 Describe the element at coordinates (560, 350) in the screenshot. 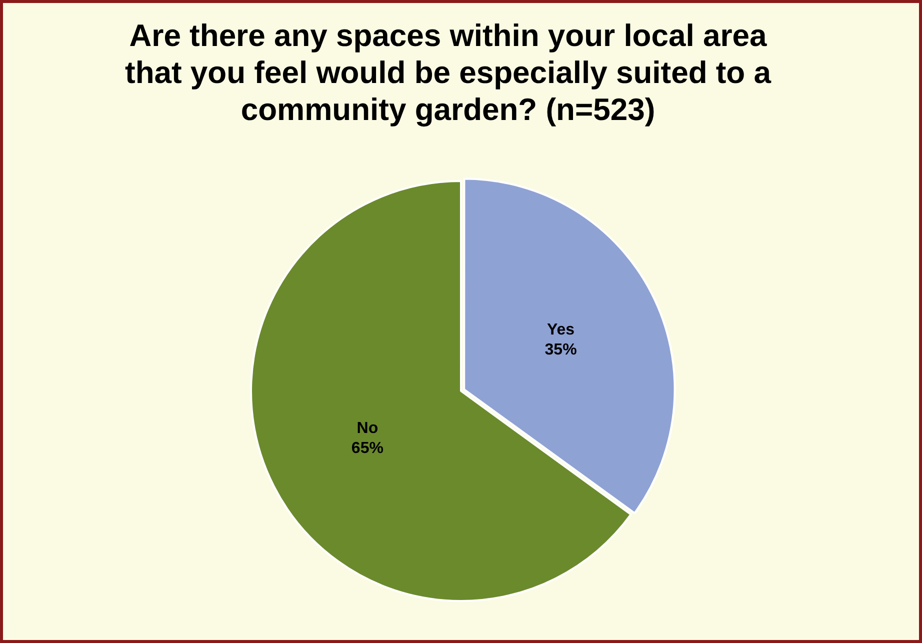

I see `data-label: 35%` at that location.